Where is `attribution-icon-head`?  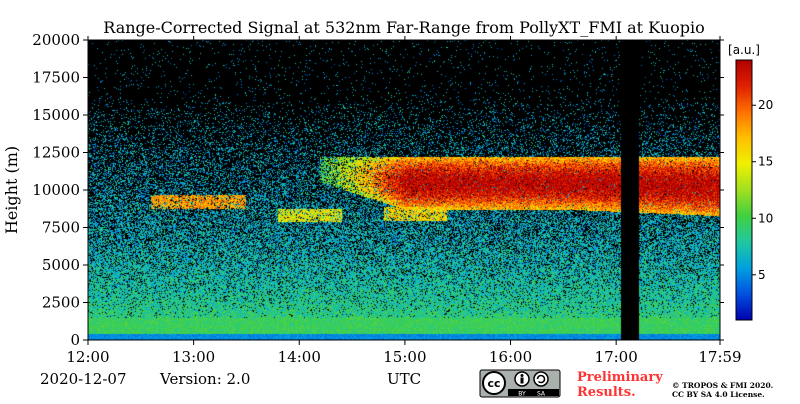 attribution-icon-head is located at coordinates (522, 375).